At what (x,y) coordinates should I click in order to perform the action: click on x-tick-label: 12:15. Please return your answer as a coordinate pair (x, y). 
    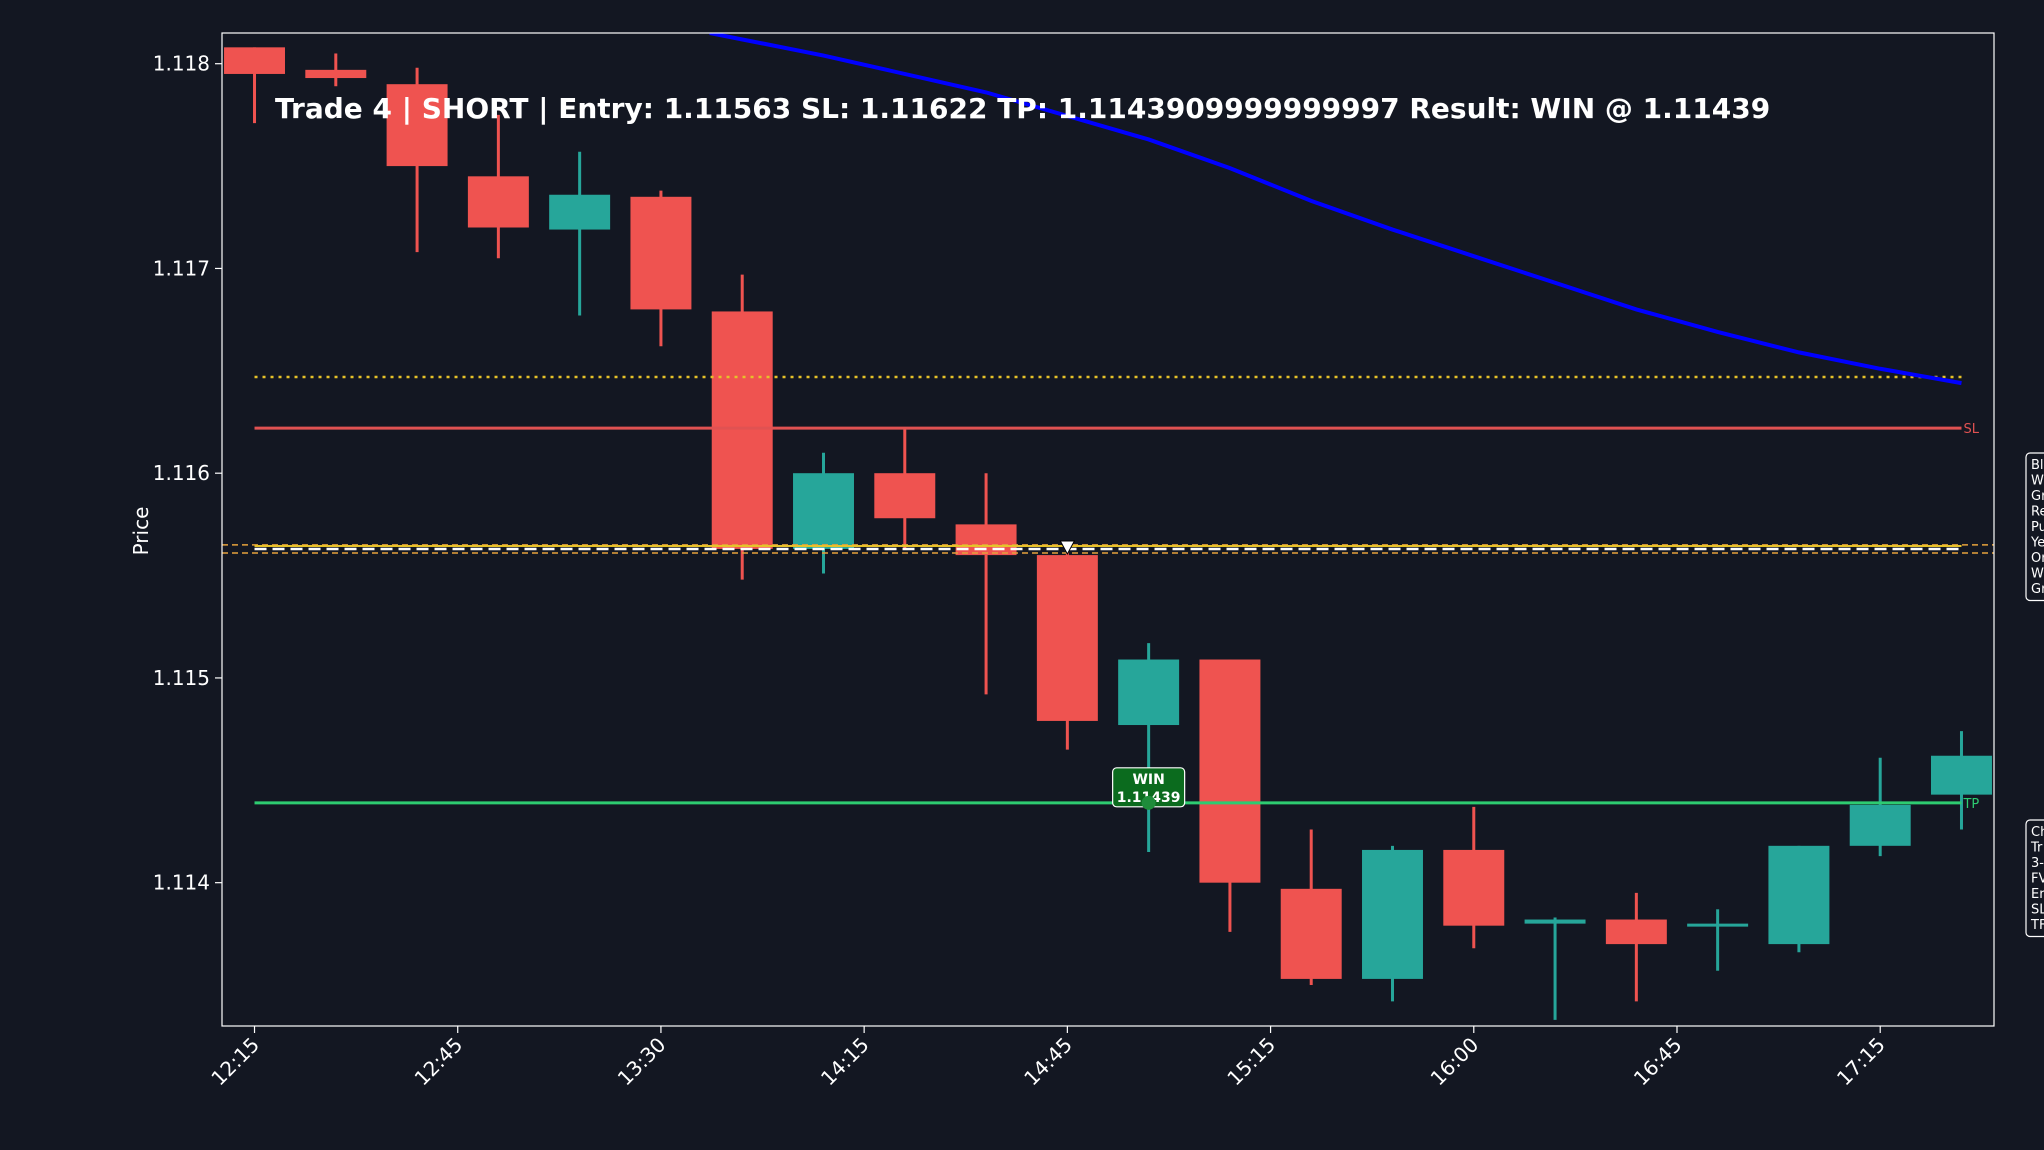
    Looking at the image, I should click on (235, 1062).